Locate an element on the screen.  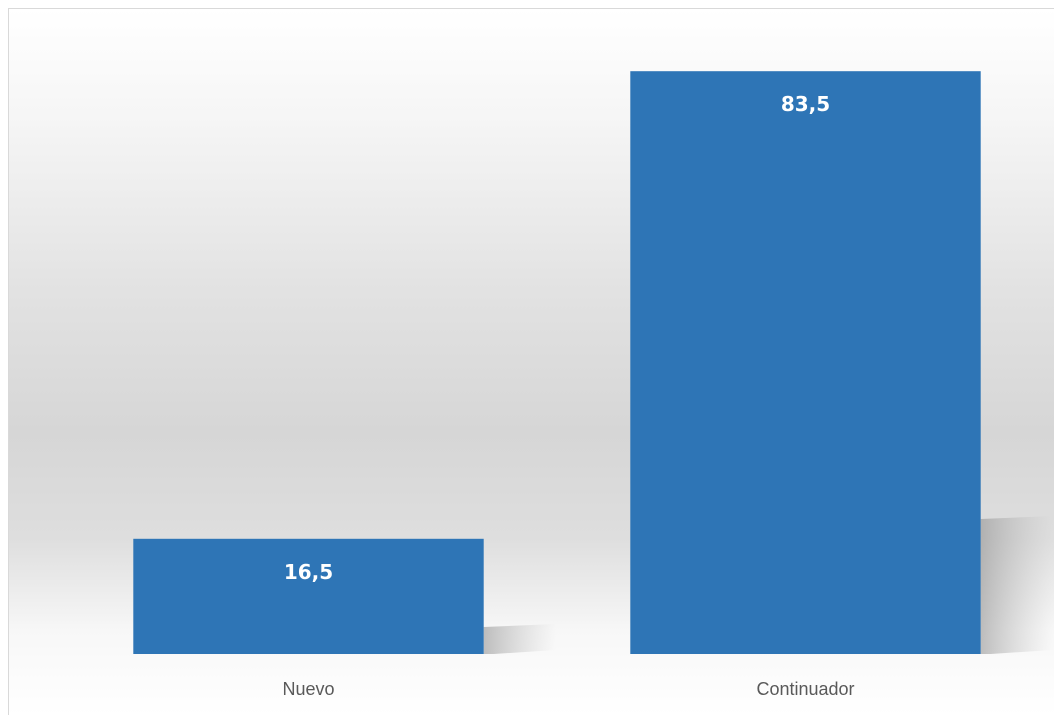
bar-nuevo is located at coordinates (308, 596).